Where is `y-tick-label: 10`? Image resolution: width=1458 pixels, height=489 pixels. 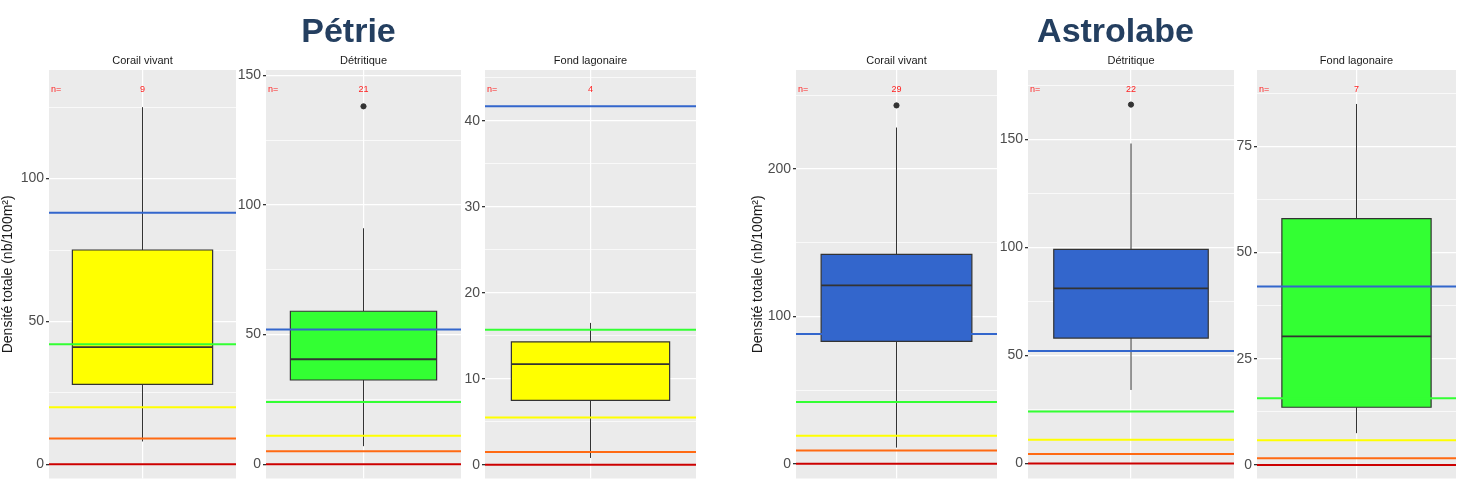
y-tick-label: 10 is located at coordinates (472, 377).